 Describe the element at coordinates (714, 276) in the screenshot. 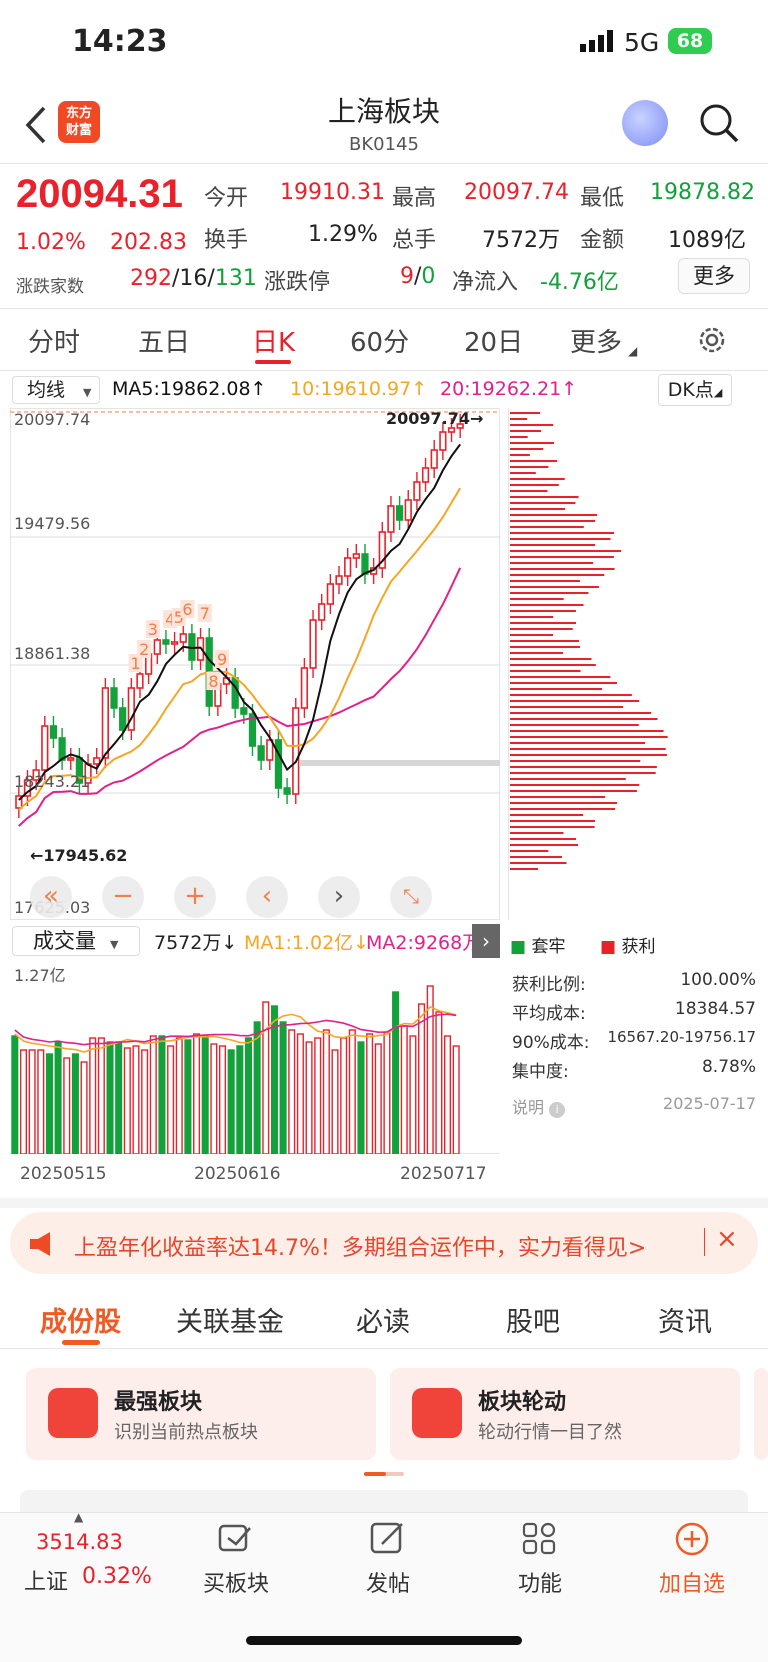

I see `more-quote-button: 更多` at that location.